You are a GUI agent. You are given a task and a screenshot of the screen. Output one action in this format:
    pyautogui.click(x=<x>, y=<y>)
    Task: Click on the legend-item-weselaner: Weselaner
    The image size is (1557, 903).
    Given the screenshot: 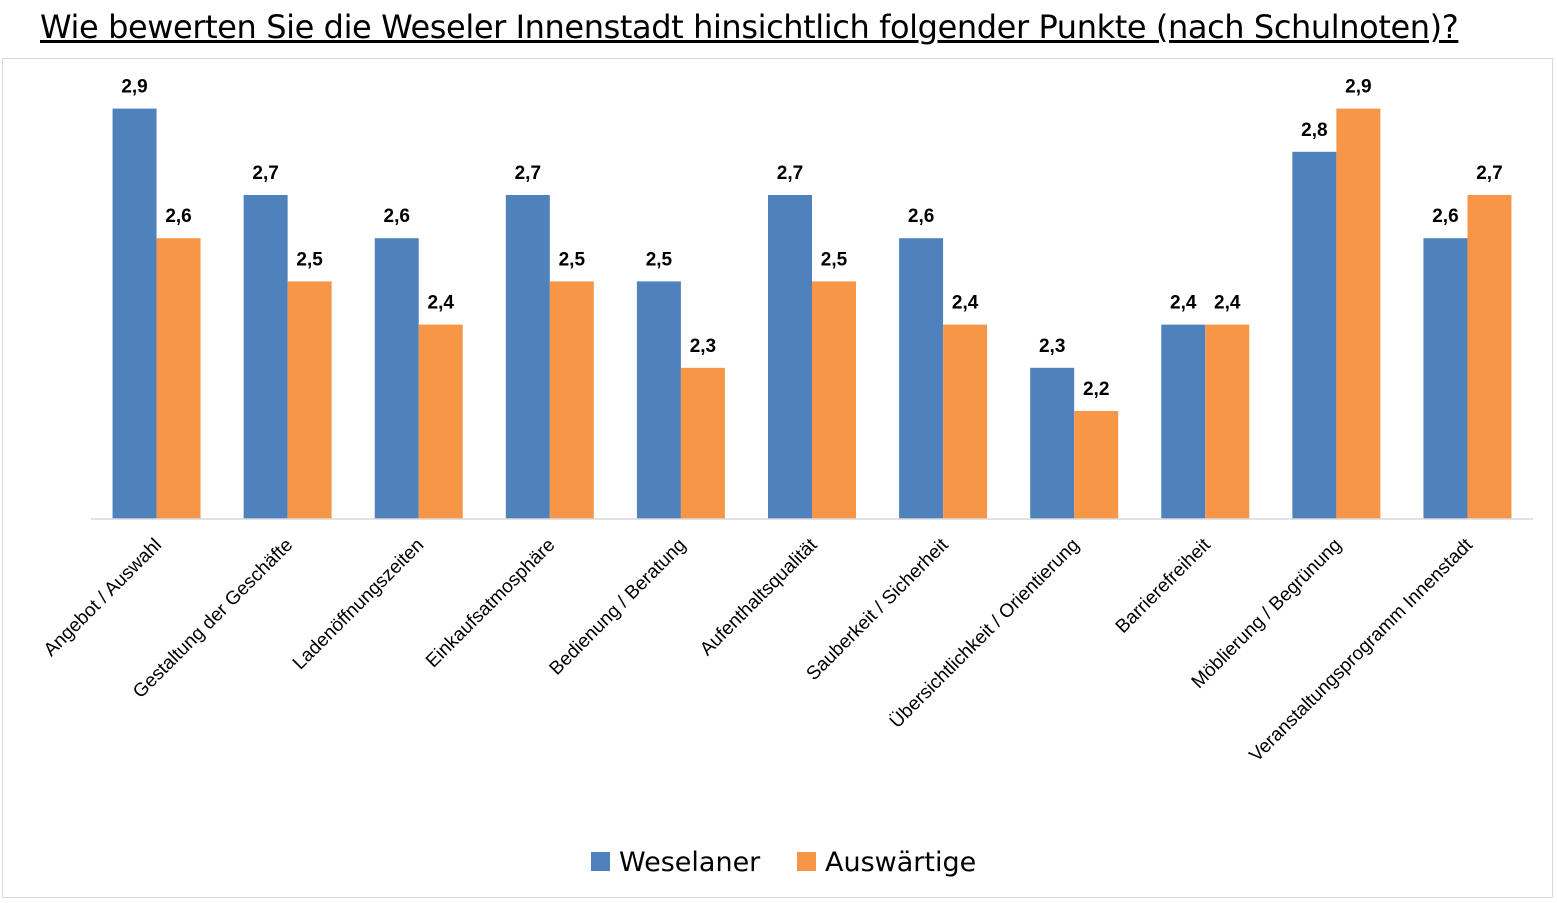 What is the action you would take?
    pyautogui.click(x=676, y=862)
    